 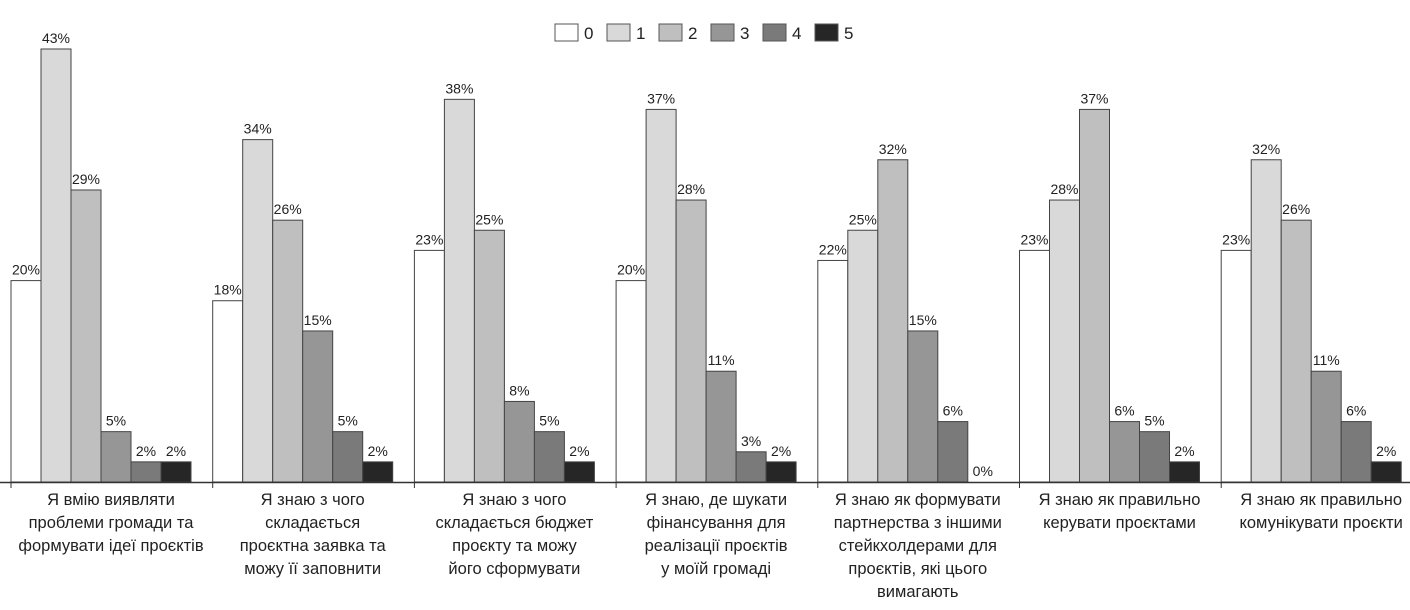 What do you see at coordinates (716, 546) in the screenshot?
I see `category-label-4-line-3: реалізації проєктів` at bounding box center [716, 546].